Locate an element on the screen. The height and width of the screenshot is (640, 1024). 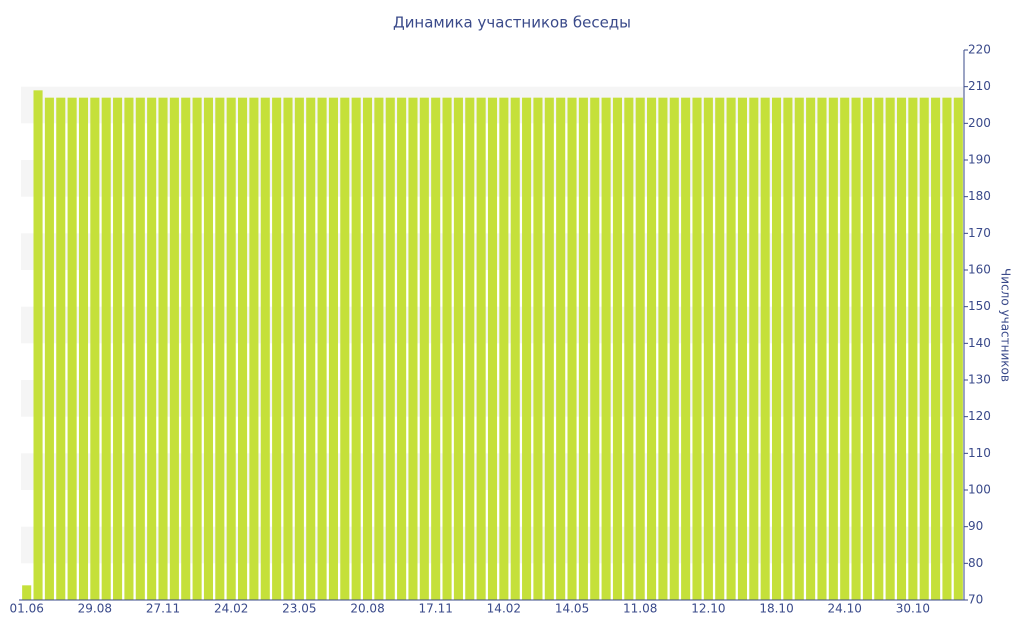
y-tick-label: 70 is located at coordinates (975, 600).